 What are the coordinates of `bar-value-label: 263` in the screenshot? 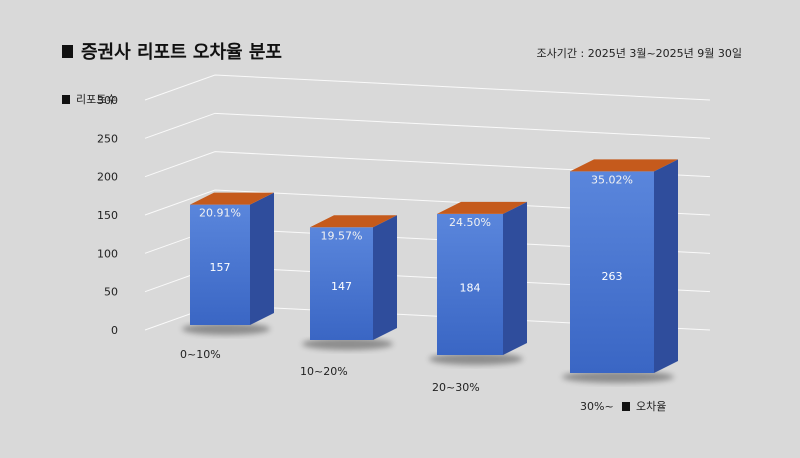 It's located at (612, 276).